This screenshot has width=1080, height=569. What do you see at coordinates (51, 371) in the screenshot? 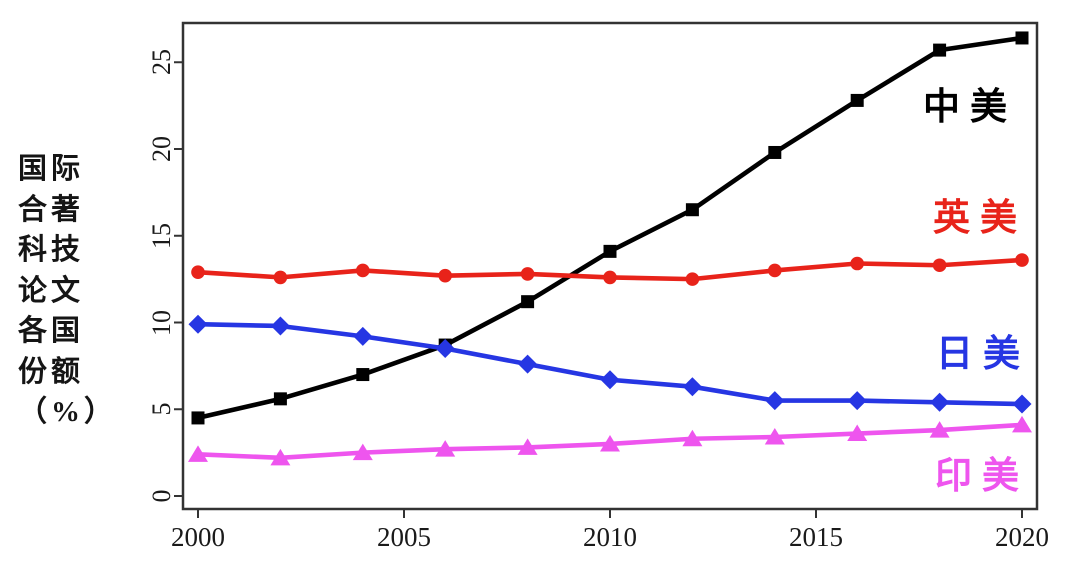
I see `y-axis-title-line: 份额` at bounding box center [51, 371].